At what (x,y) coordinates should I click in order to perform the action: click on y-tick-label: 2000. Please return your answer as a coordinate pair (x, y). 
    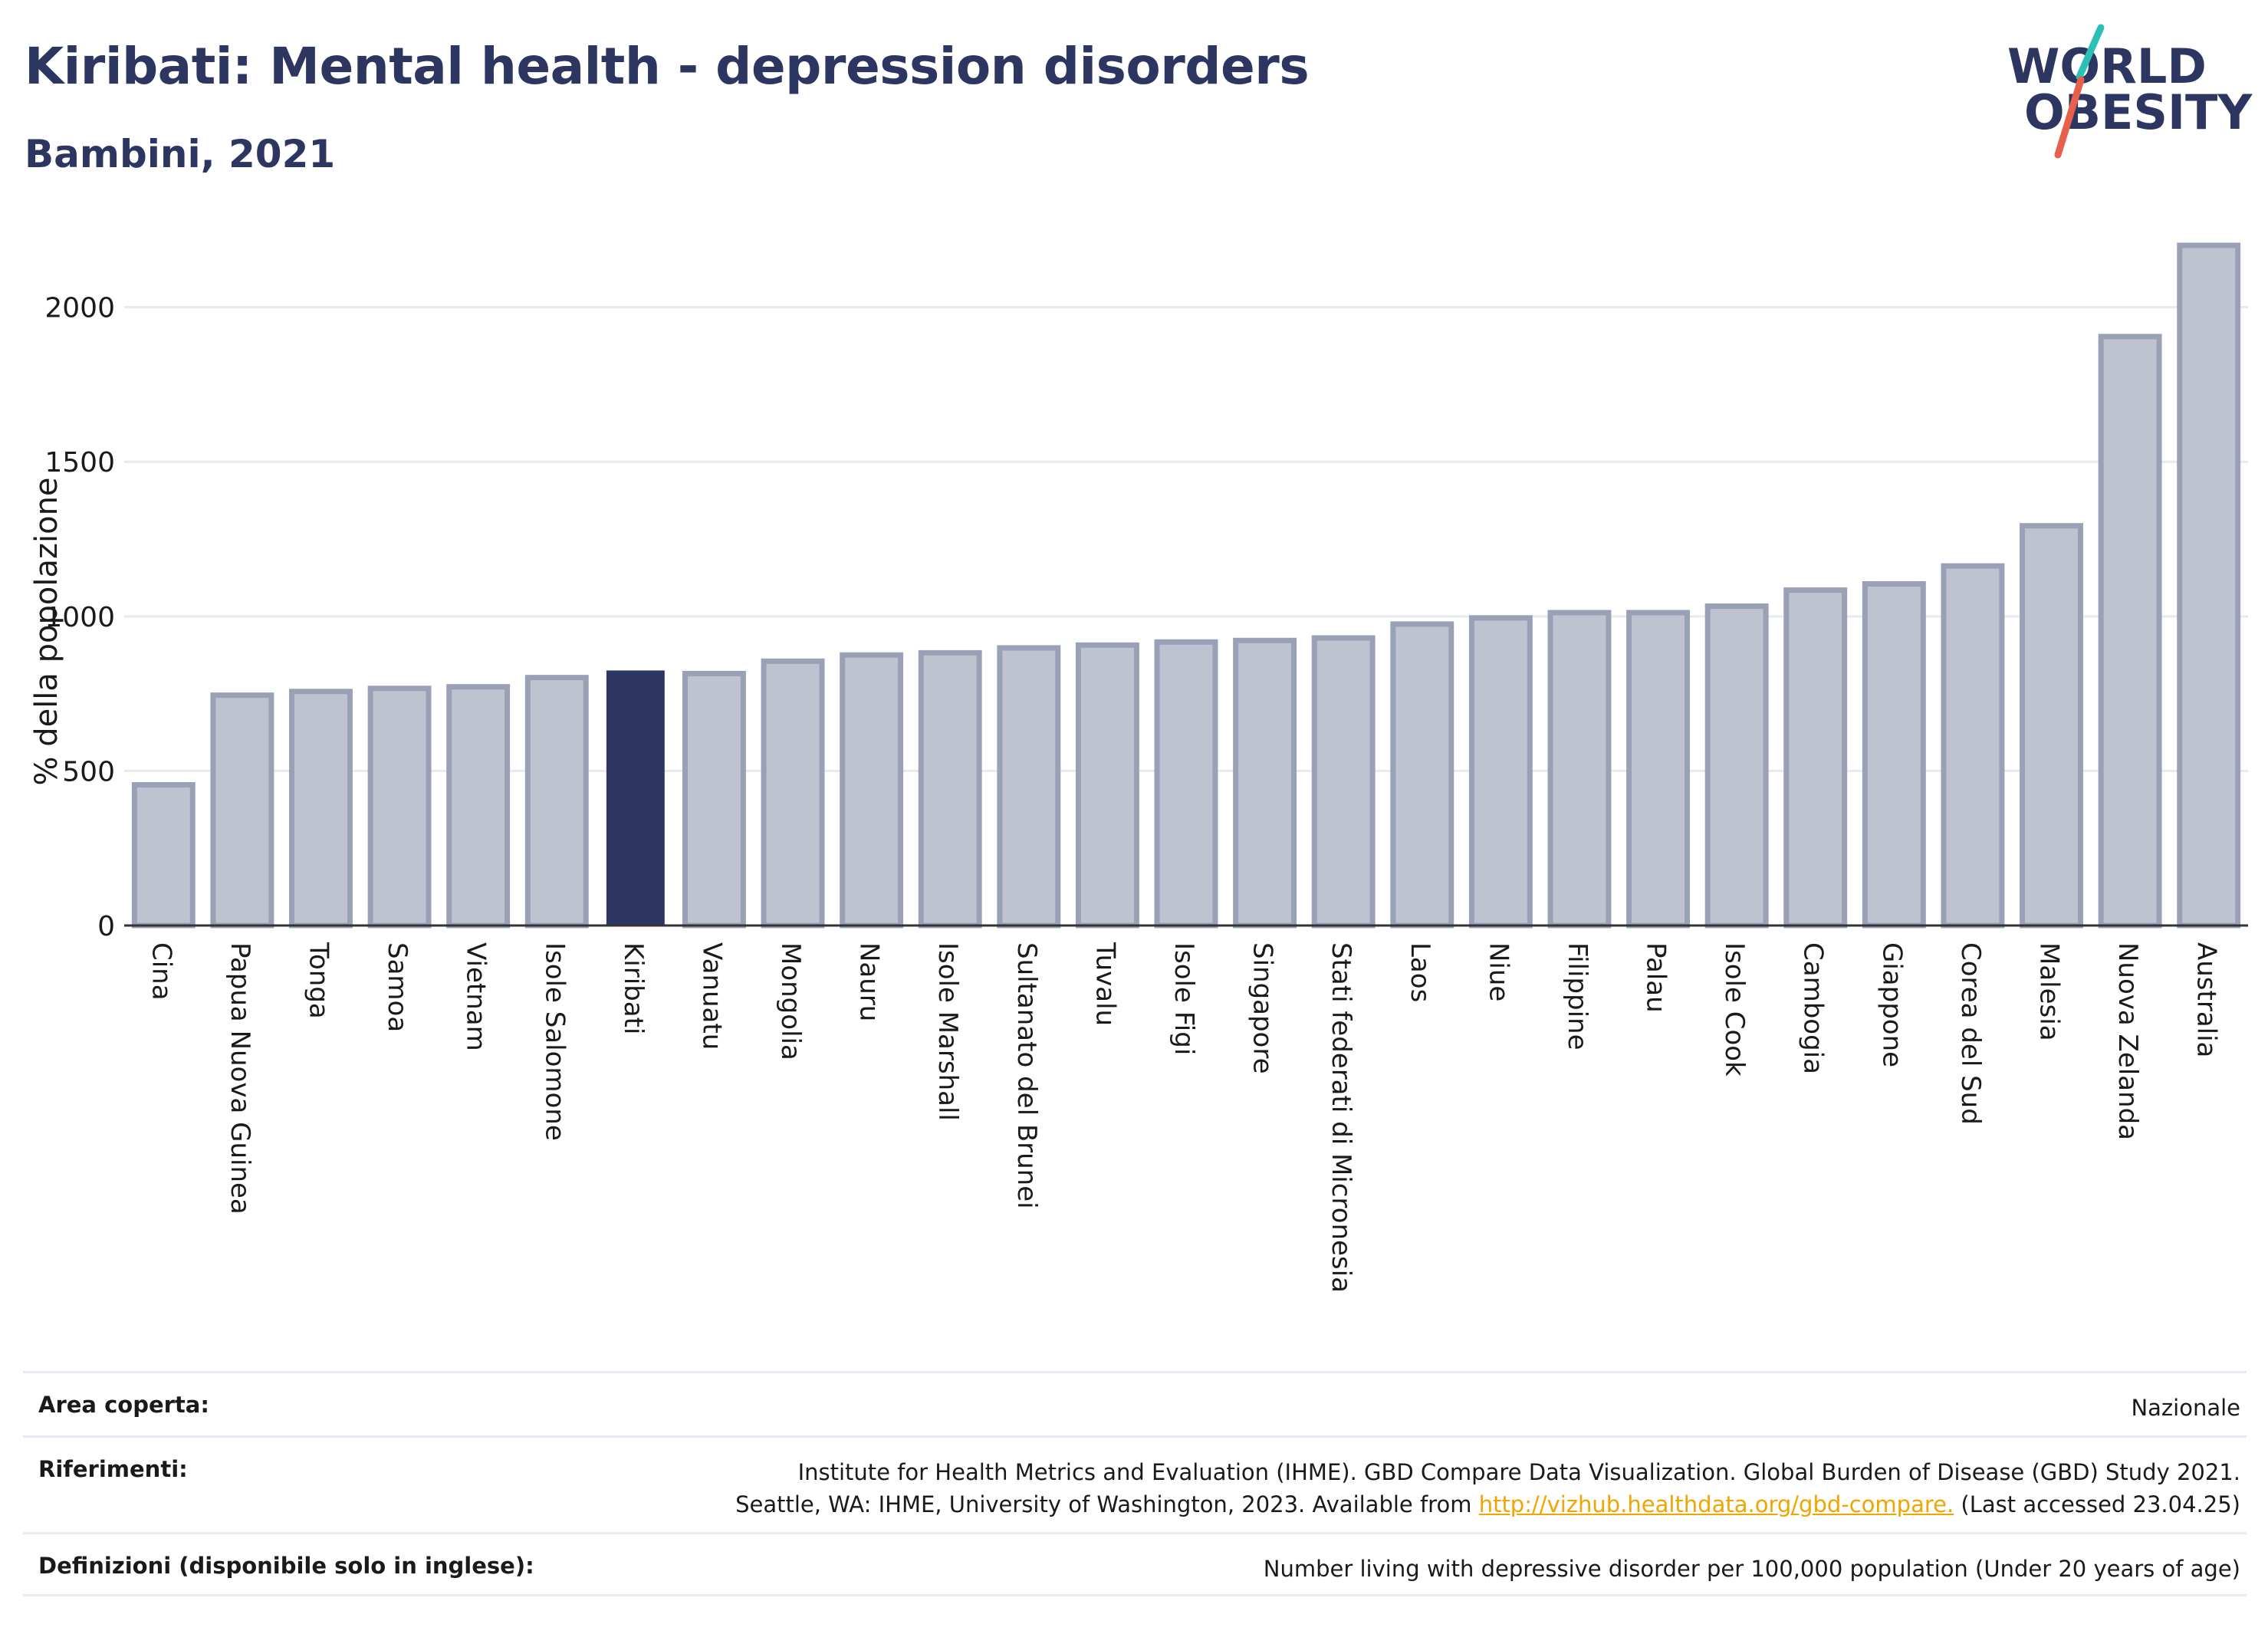
    Looking at the image, I should click on (79, 309).